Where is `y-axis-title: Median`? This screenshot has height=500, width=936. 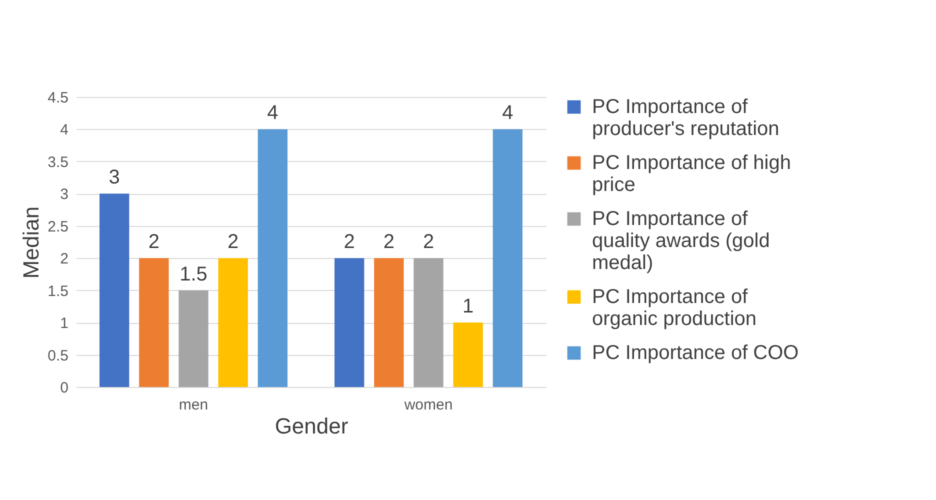
y-axis-title: Median is located at coordinates (31, 242).